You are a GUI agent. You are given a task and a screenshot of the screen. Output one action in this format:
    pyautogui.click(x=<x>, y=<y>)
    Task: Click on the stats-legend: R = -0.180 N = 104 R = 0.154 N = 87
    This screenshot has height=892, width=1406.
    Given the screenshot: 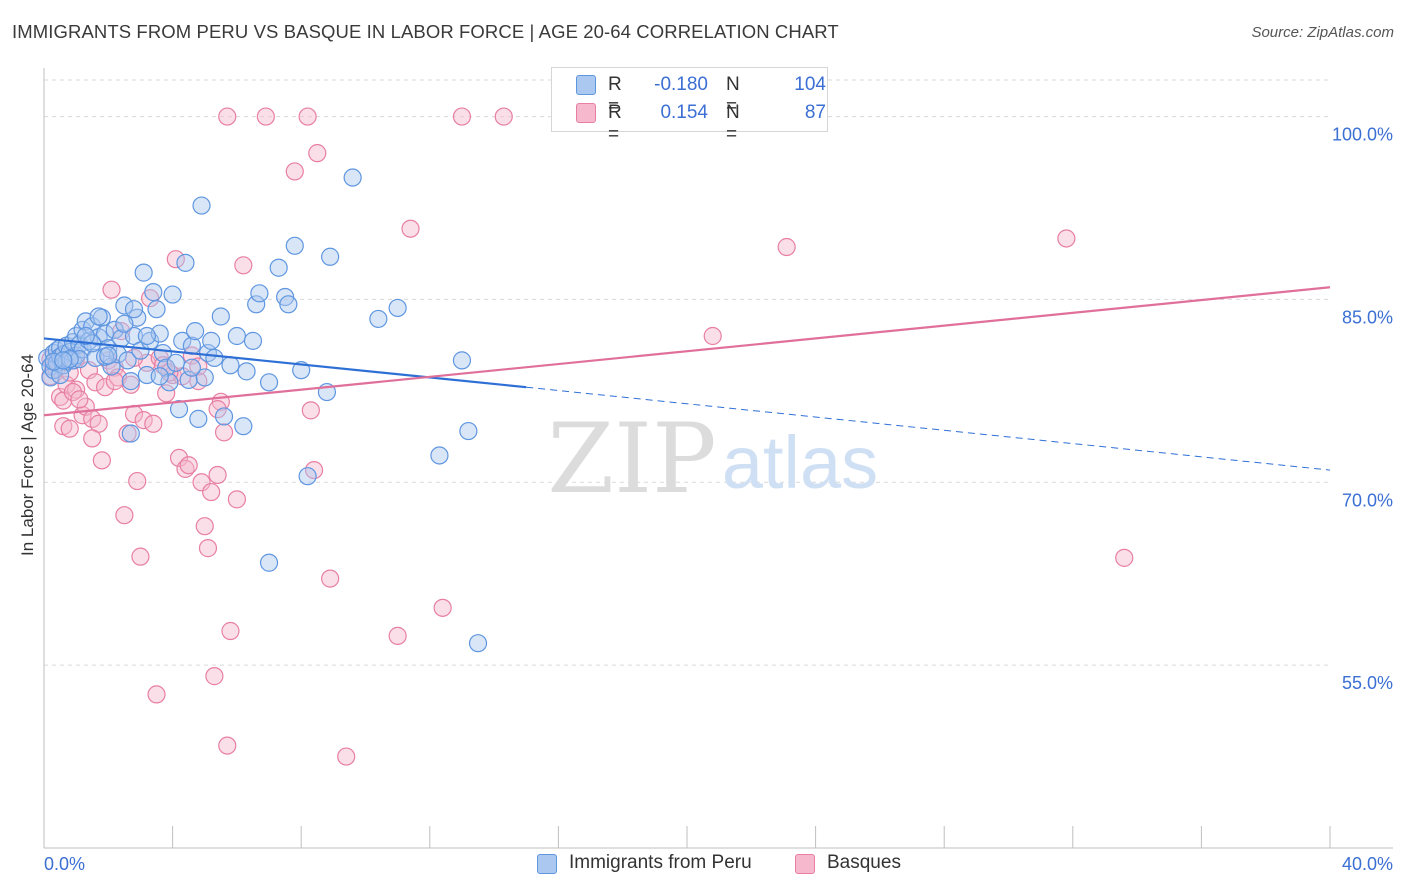 What is the action you would take?
    pyautogui.click(x=689, y=106)
    